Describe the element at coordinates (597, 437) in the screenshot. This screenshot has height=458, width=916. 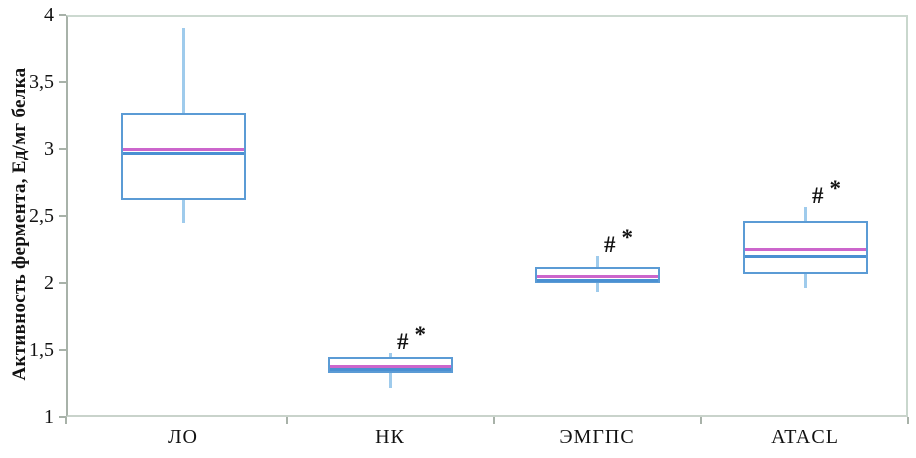
I see `x-category-label-3: ЭМГПС` at that location.